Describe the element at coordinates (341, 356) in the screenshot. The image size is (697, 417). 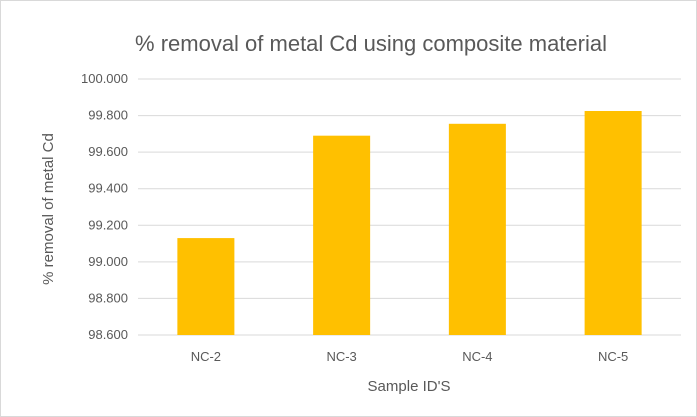
I see `x-tick-label: NC-3` at that location.